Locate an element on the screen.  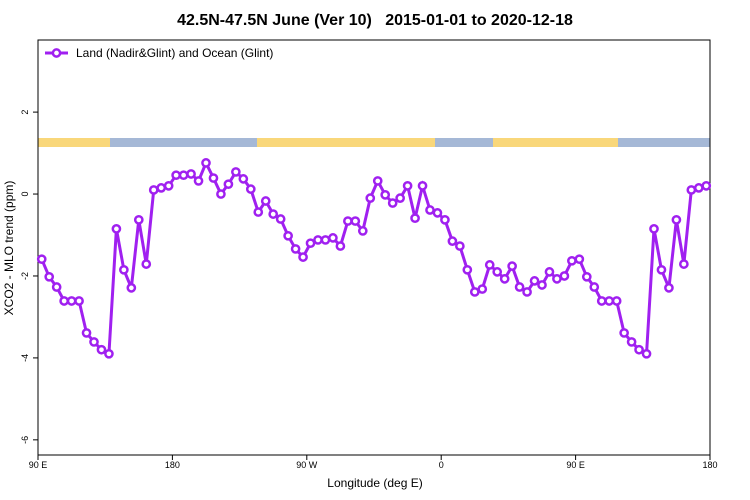
legend-marker is located at coordinates (56, 53).